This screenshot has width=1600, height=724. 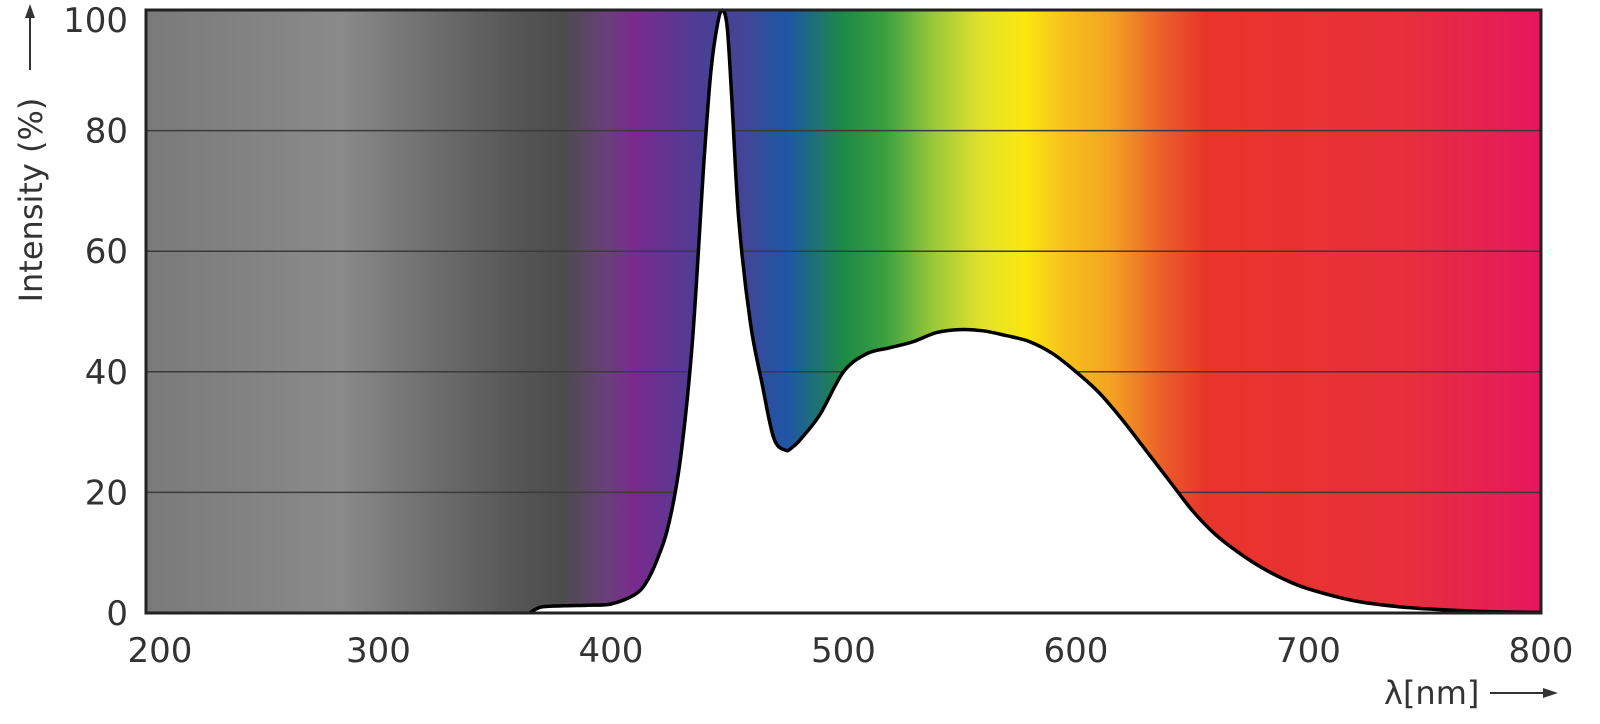 What do you see at coordinates (106, 252) in the screenshot?
I see `y-tick-label: 60` at bounding box center [106, 252].